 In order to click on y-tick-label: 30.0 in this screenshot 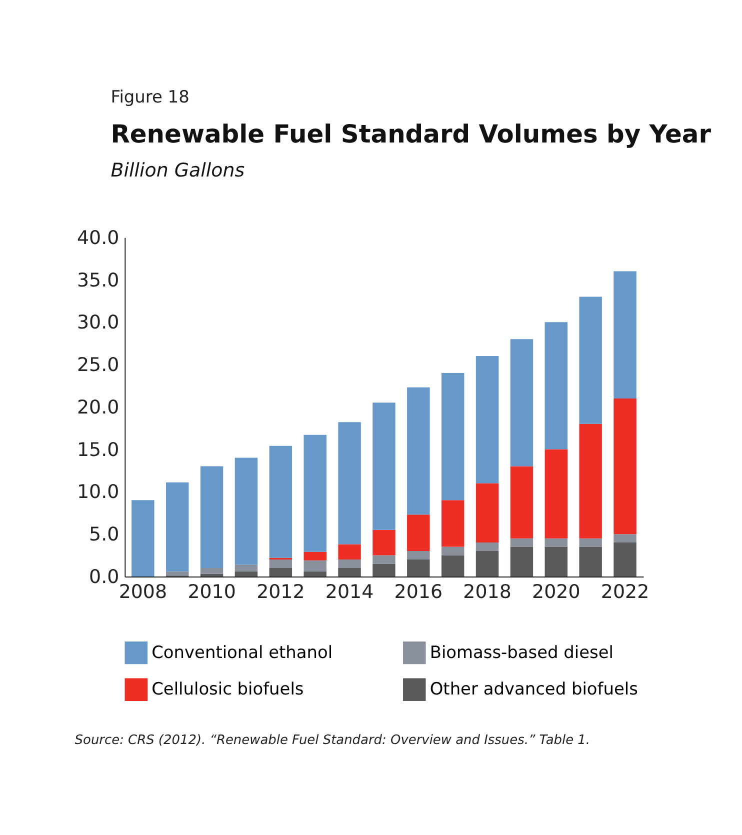, I will do `click(98, 323)`.